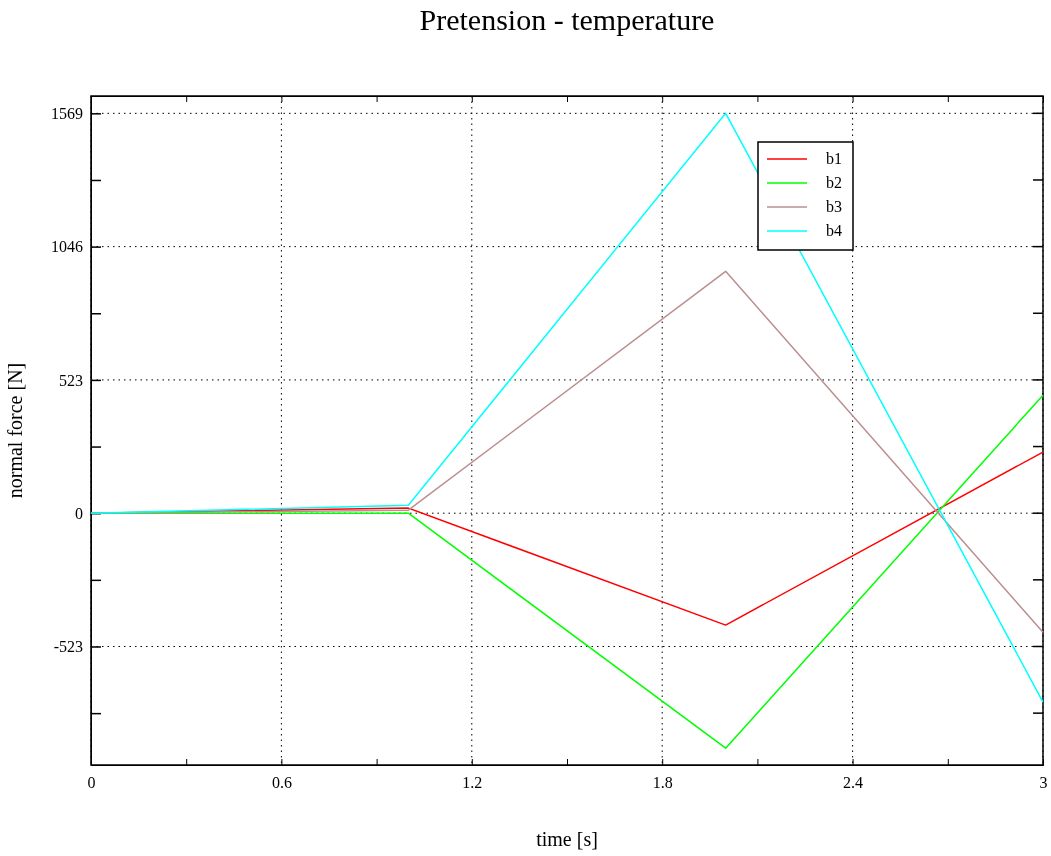 The height and width of the screenshot is (856, 1051). Describe the element at coordinates (79, 513) in the screenshot. I see `y-tick-label: 0` at that location.